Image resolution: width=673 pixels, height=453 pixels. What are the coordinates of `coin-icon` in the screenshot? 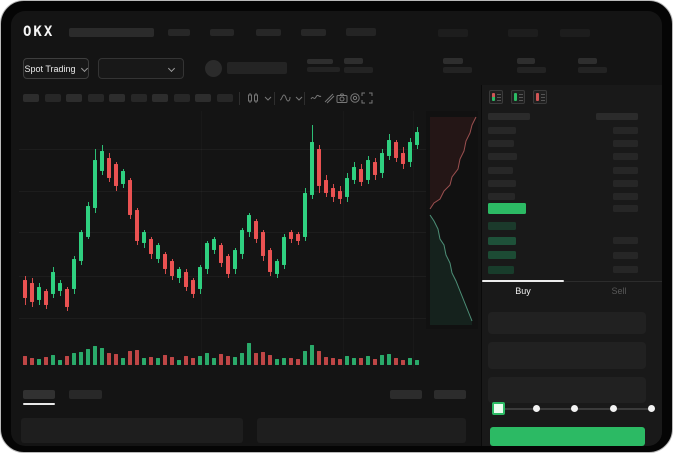 It's located at (213, 68).